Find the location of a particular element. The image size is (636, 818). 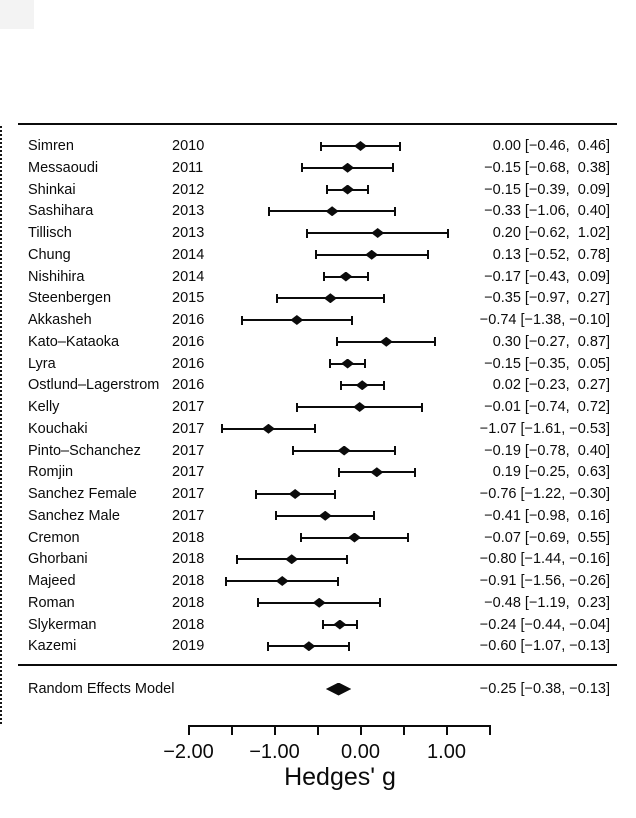

summary-diamond is located at coordinates (338, 689).